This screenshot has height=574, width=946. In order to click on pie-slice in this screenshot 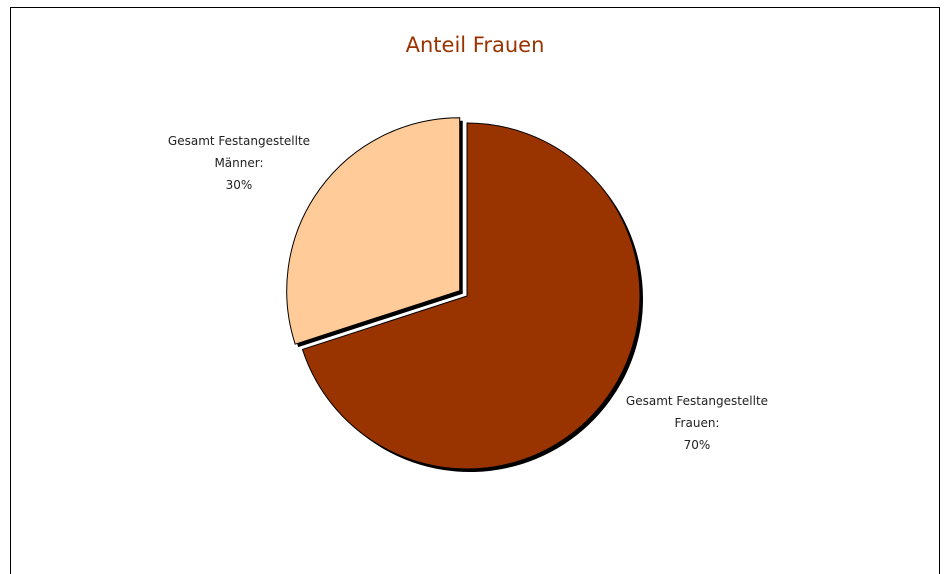, I will do `click(373, 231)`.